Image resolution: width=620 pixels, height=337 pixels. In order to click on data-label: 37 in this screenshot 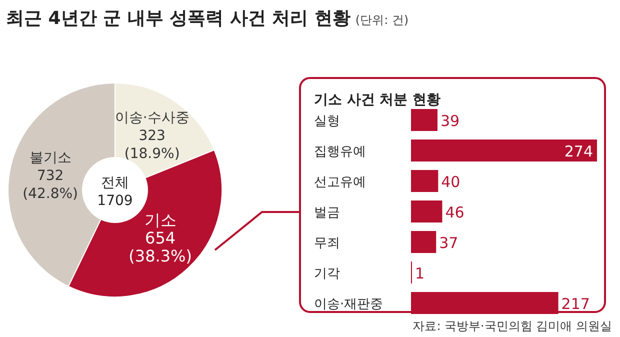, I will do `click(448, 243)`.